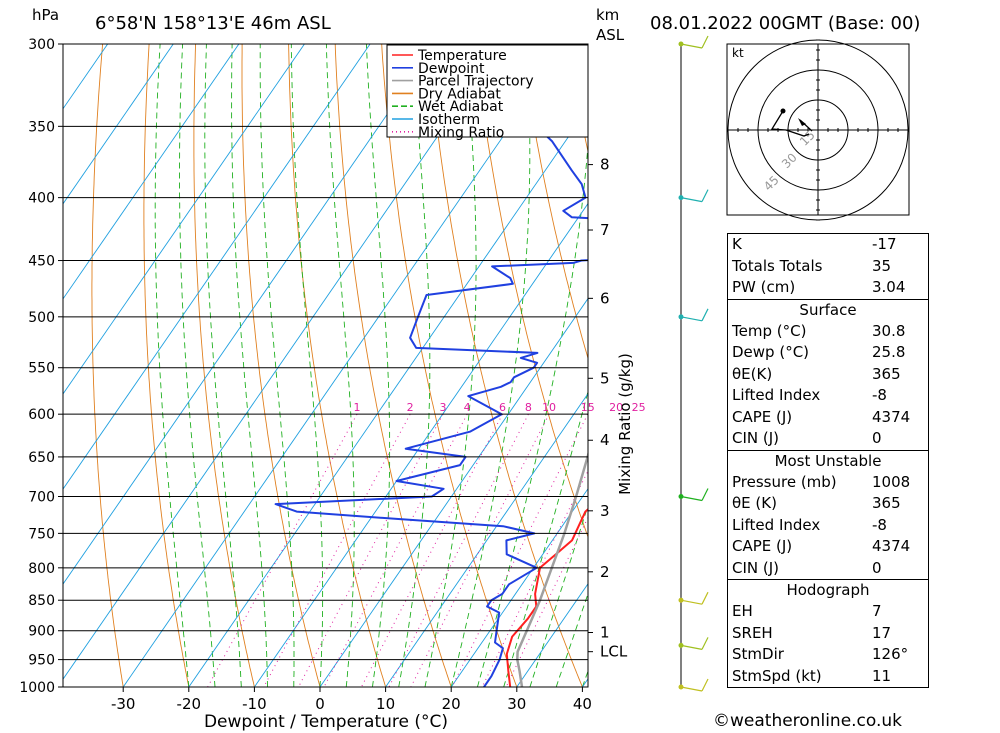  What do you see at coordinates (442, 407) in the screenshot?
I see `mixing-ratio-label: 3` at bounding box center [442, 407].